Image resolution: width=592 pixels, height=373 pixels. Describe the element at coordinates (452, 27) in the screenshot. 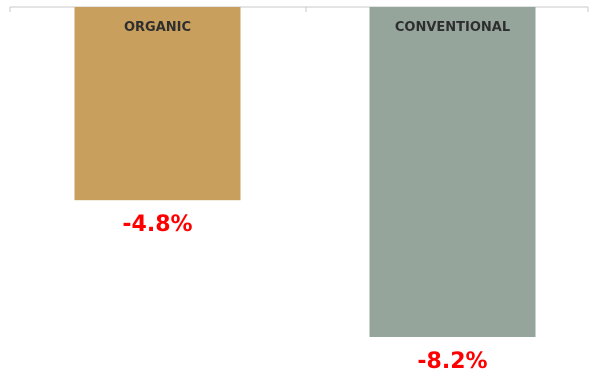

I see `category-label-conventional: CONVENTIONAL` at that location.